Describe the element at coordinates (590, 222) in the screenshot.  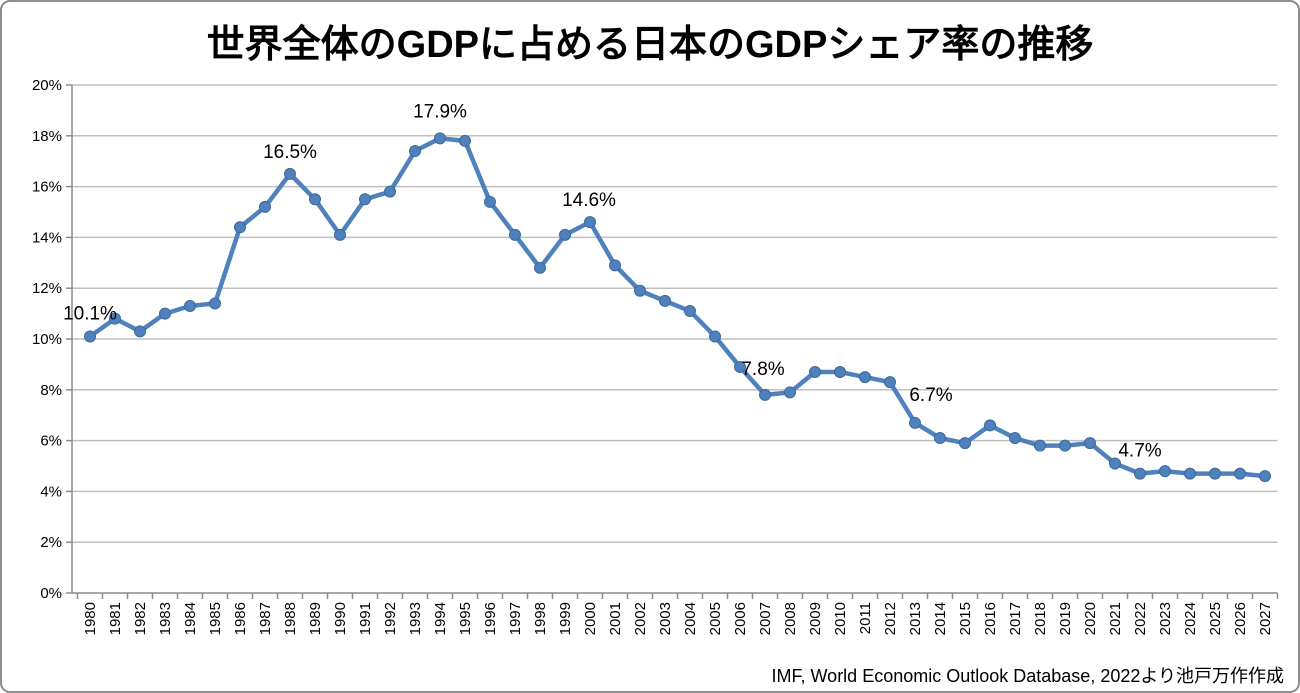
I see `data-point-2000` at that location.